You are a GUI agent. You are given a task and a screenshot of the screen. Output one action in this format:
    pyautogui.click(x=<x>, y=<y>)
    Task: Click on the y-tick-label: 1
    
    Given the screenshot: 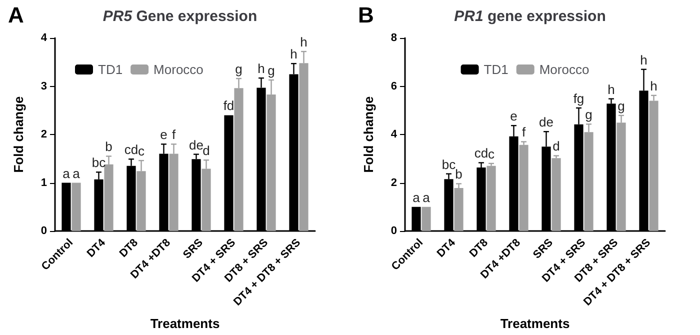 What is the action you would take?
    pyautogui.click(x=43, y=182)
    